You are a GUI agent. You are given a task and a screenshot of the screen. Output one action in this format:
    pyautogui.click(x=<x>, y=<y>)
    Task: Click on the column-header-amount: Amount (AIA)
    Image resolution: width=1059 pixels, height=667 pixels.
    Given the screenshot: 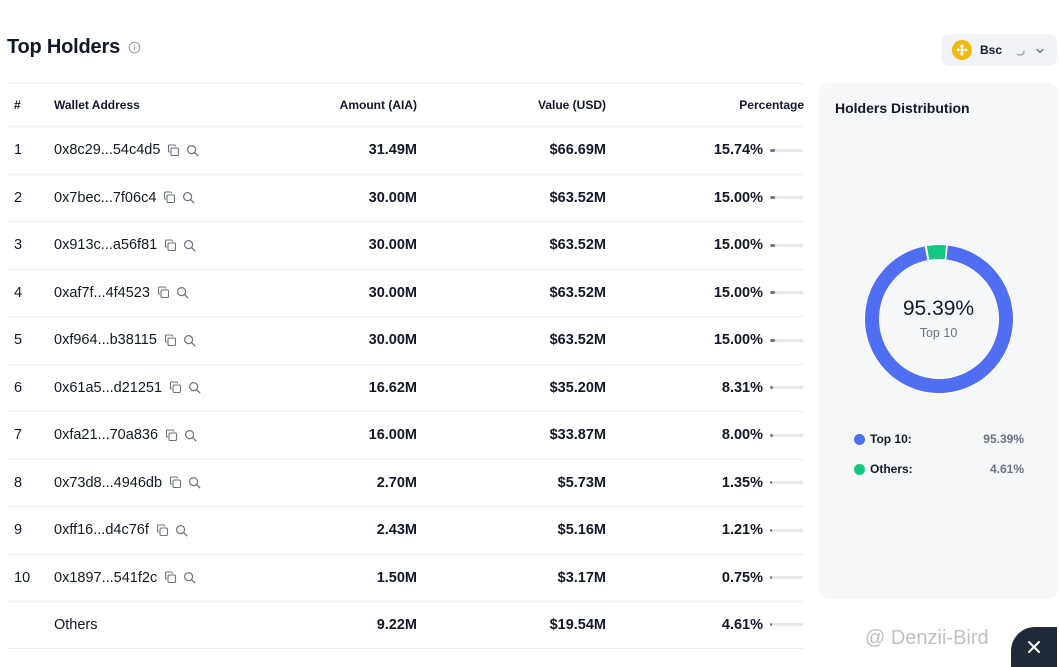 What is the action you would take?
    pyautogui.click(x=378, y=105)
    